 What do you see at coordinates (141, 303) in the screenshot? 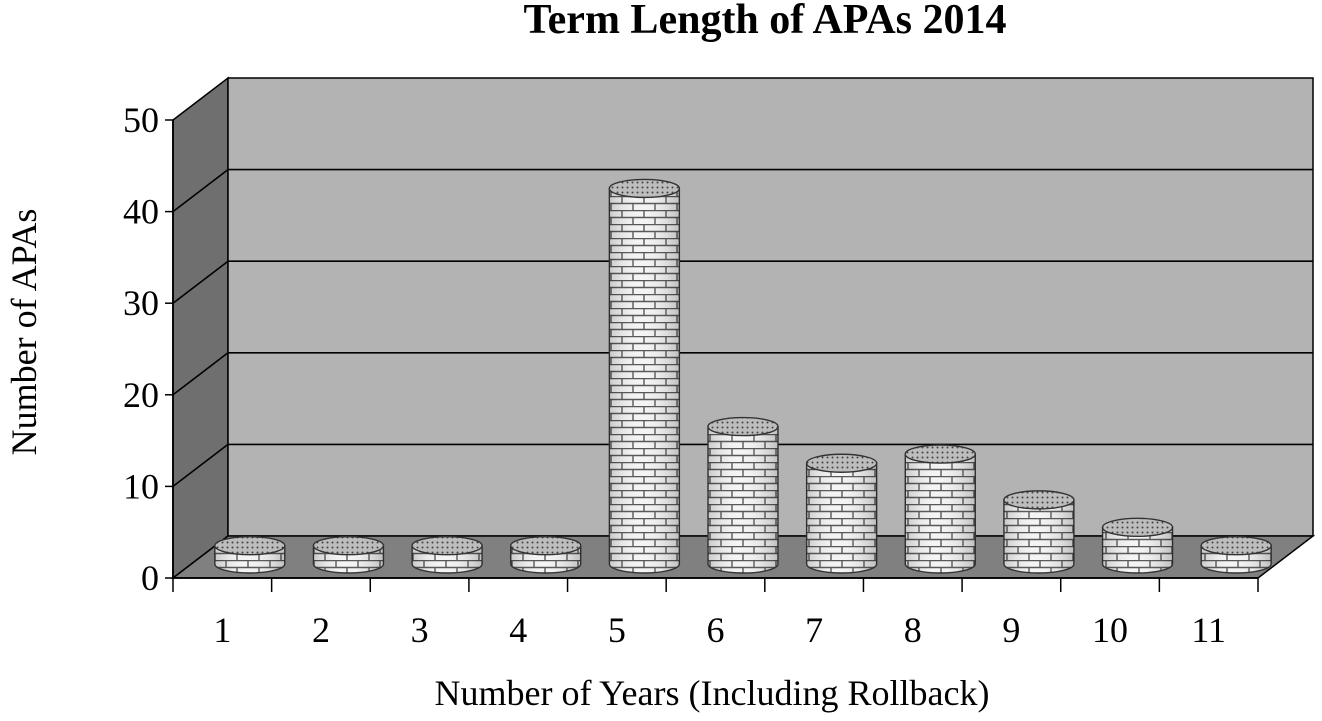
I see `y-tick-label: 30` at bounding box center [141, 303].